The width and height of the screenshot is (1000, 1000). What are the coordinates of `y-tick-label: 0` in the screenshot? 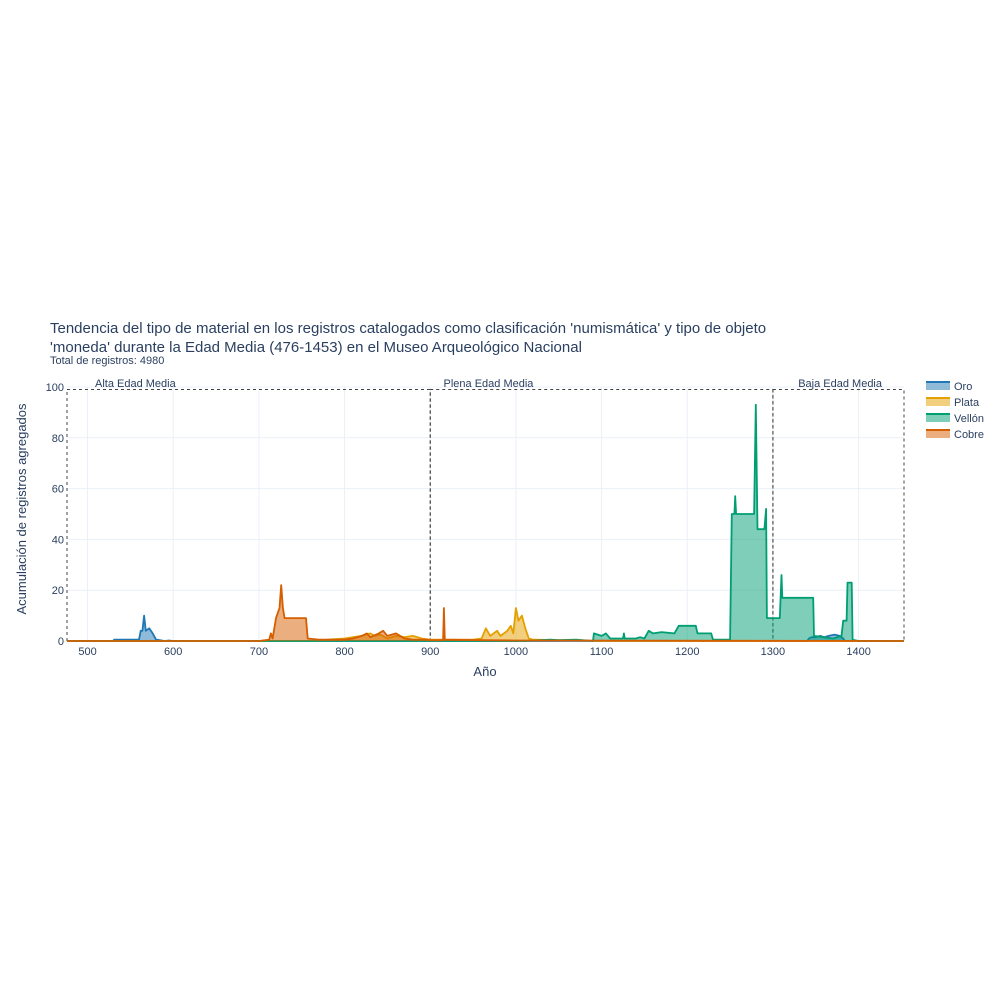 It's located at (61, 642).